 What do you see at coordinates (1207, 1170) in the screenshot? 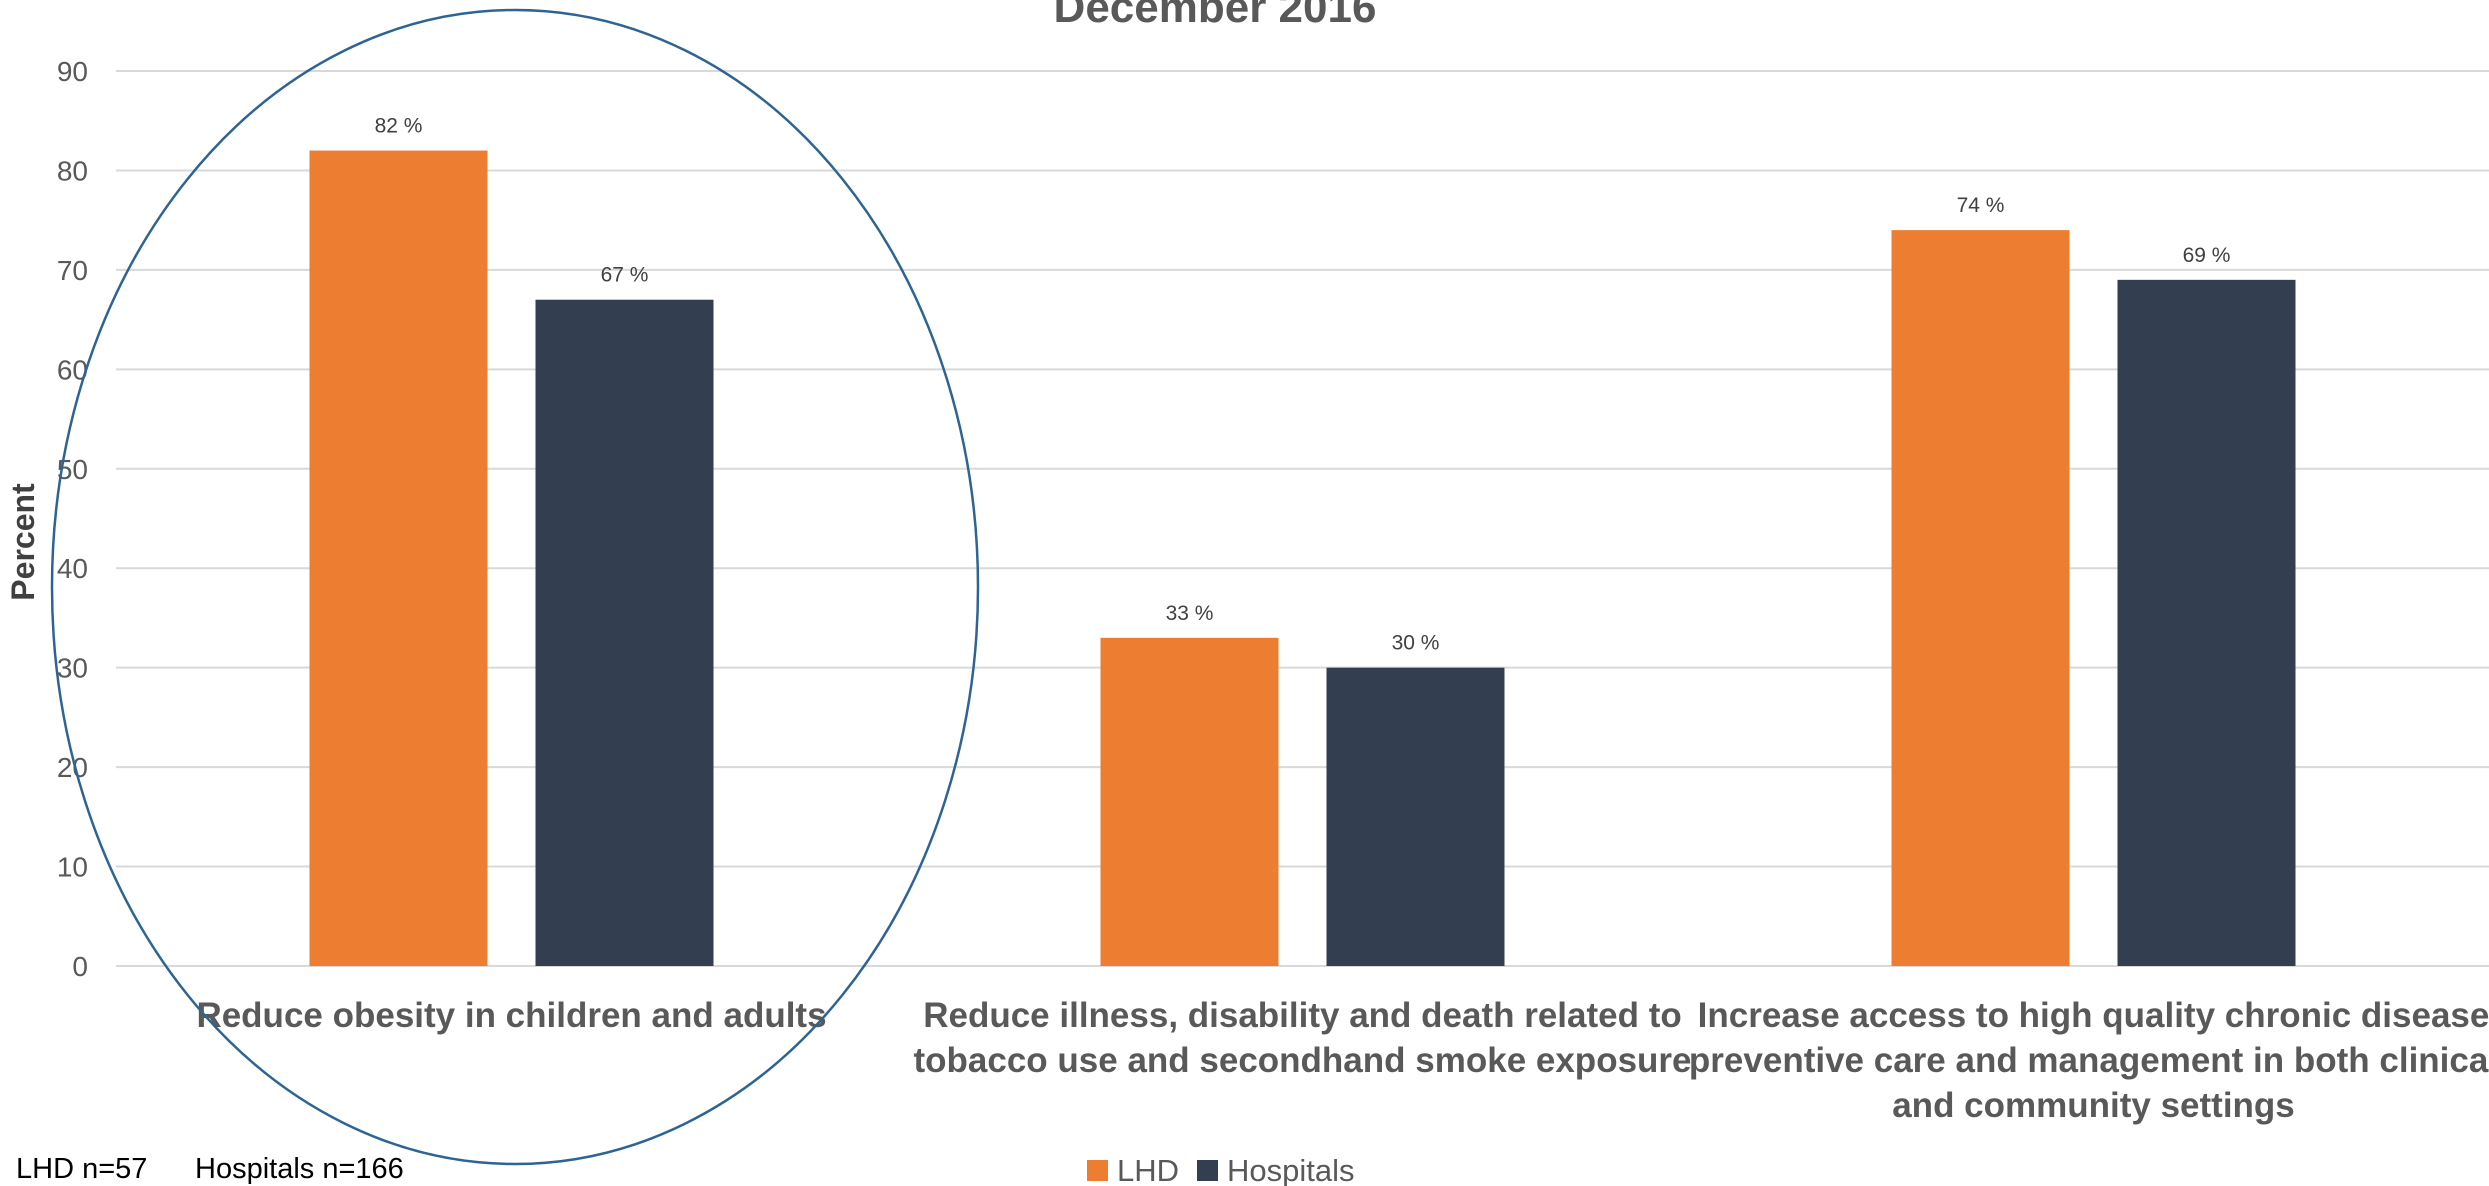
I see `legend-swatch-hospitals` at bounding box center [1207, 1170].